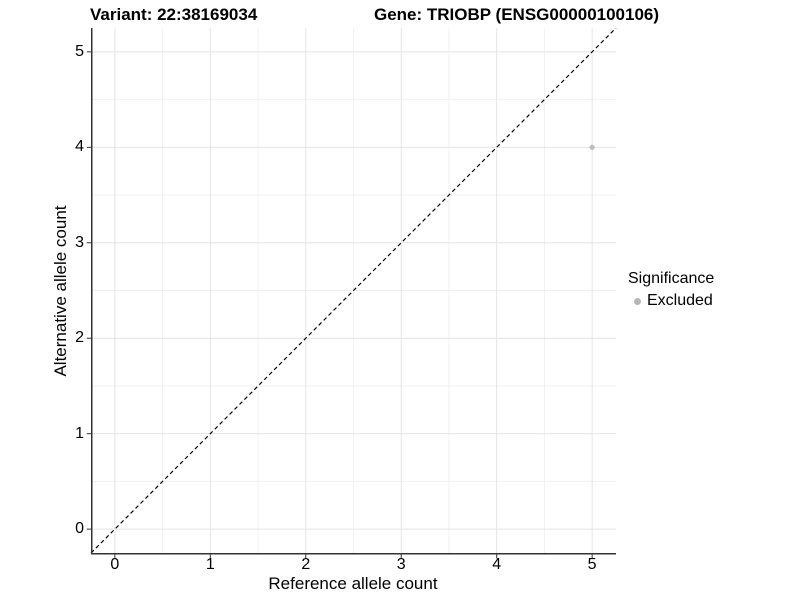 Image resolution: width=800 pixels, height=600 pixels. I want to click on data-point-excluded, so click(592, 147).